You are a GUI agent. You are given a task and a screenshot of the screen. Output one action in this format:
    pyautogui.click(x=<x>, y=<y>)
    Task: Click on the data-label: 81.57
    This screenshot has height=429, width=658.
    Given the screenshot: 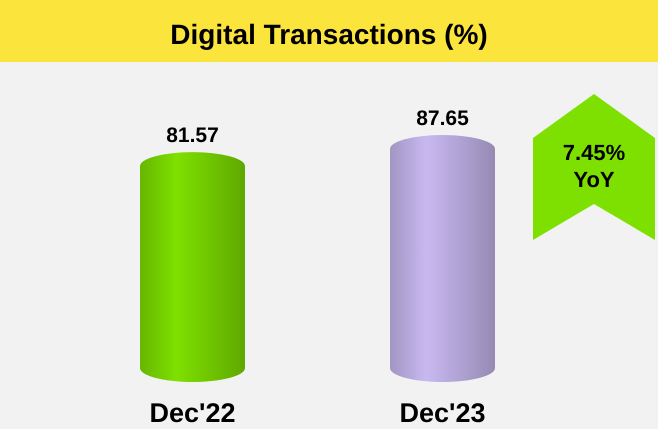 What is the action you would take?
    pyautogui.click(x=192, y=136)
    